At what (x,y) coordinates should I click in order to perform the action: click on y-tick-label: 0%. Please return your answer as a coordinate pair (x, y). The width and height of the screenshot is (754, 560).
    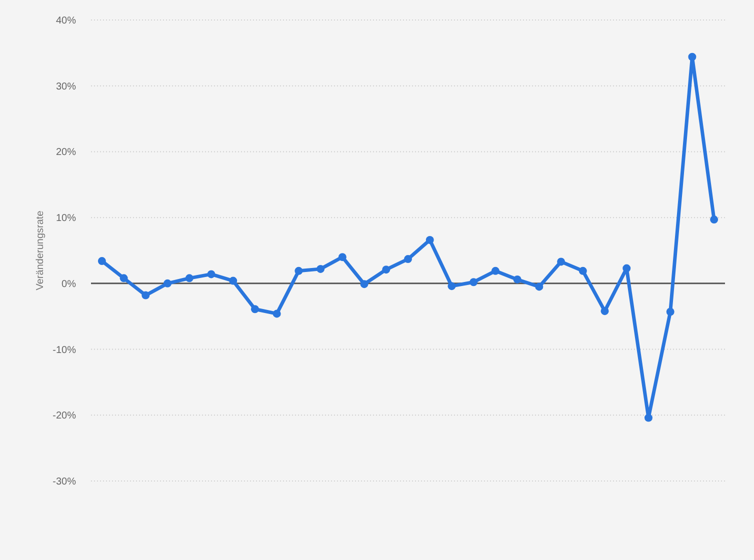
    Looking at the image, I should click on (69, 284).